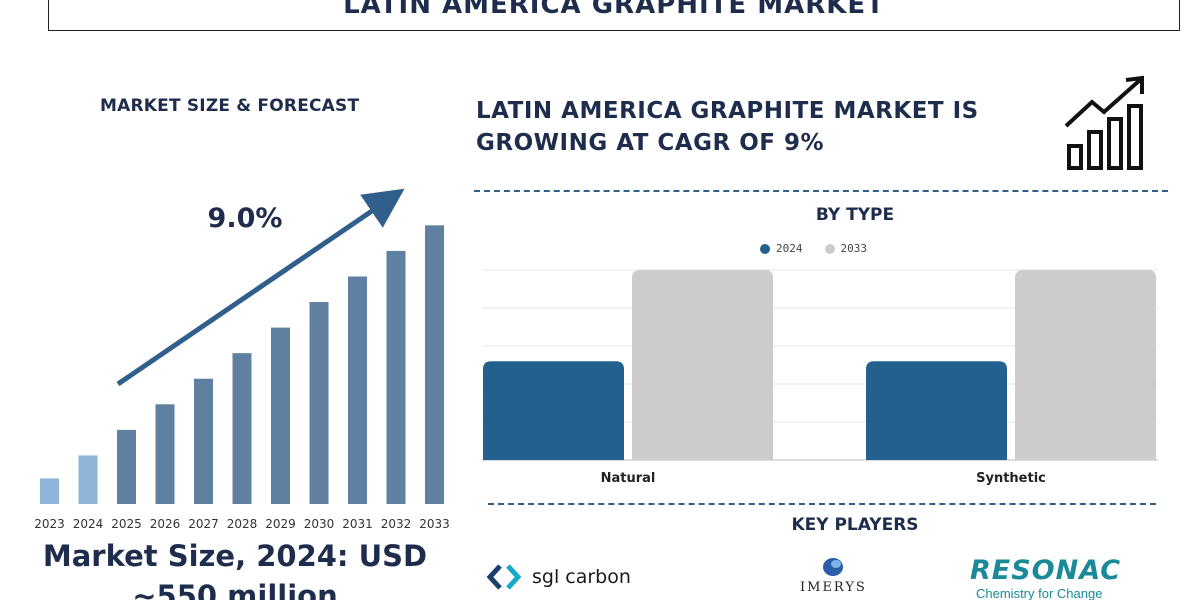 Image resolution: width=1200 pixels, height=600 pixels. I want to click on market-size-heading: MARKET SIZE & FORECAST, so click(230, 106).